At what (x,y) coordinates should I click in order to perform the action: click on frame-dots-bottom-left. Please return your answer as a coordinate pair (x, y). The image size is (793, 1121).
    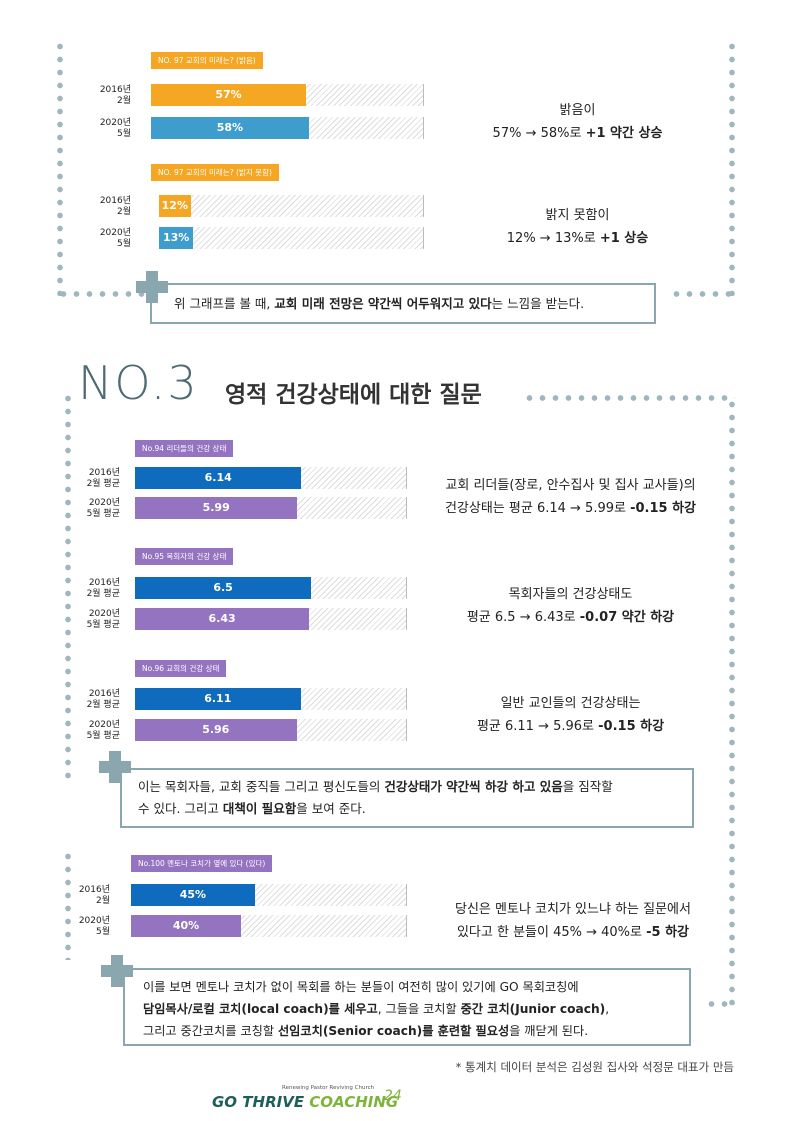
    Looking at the image, I should click on (103, 294).